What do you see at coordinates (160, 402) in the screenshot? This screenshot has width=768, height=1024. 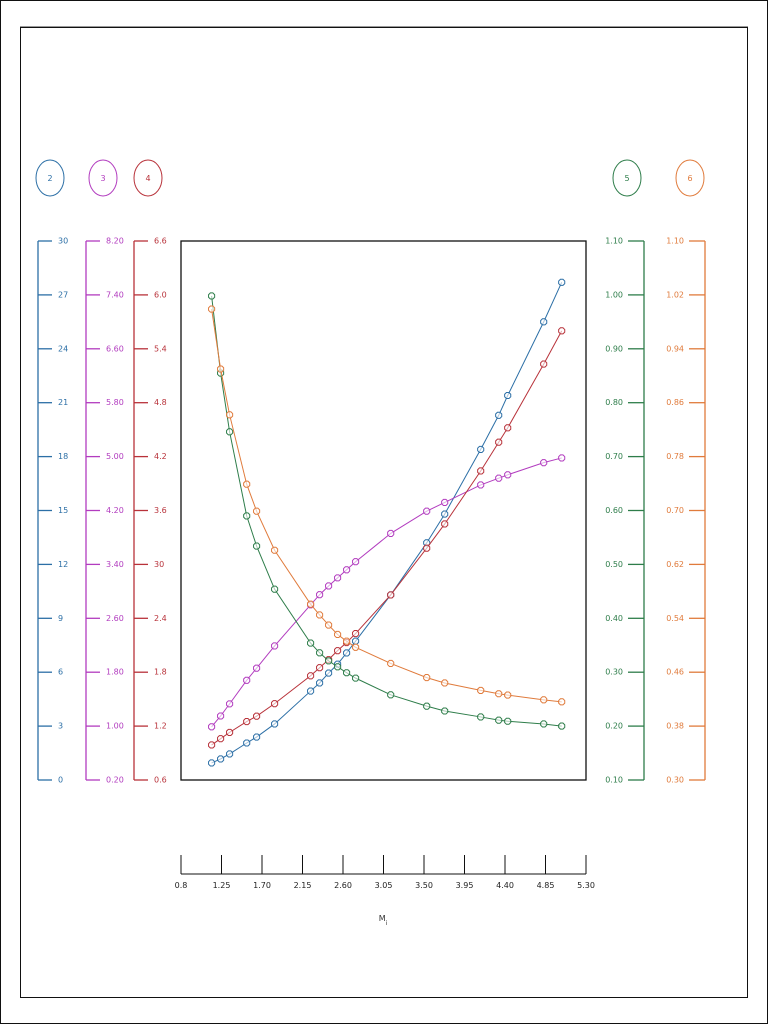 I see `y-tick-label: 4.8` at bounding box center [160, 402].